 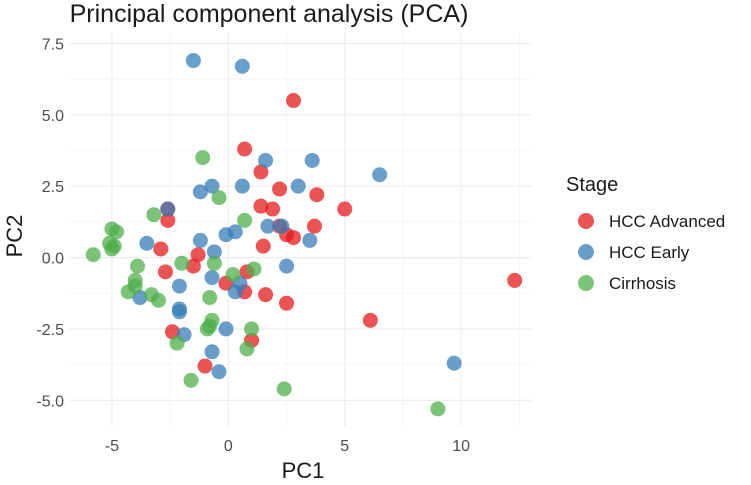 What do you see at coordinates (269, 14) in the screenshot?
I see `chart-title: Principal component analysis (PCA)` at bounding box center [269, 14].